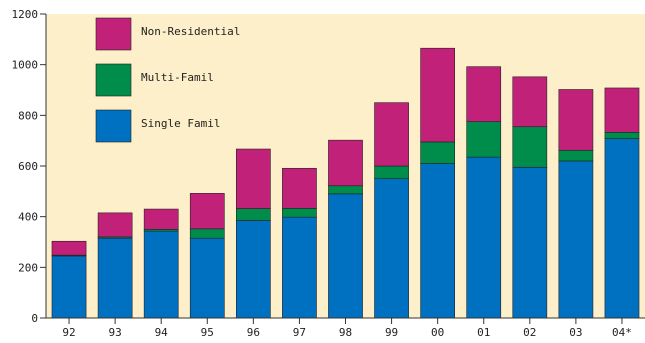  What do you see at coordinates (25, 14) in the screenshot?
I see `y-tick-label: 1200` at bounding box center [25, 14].